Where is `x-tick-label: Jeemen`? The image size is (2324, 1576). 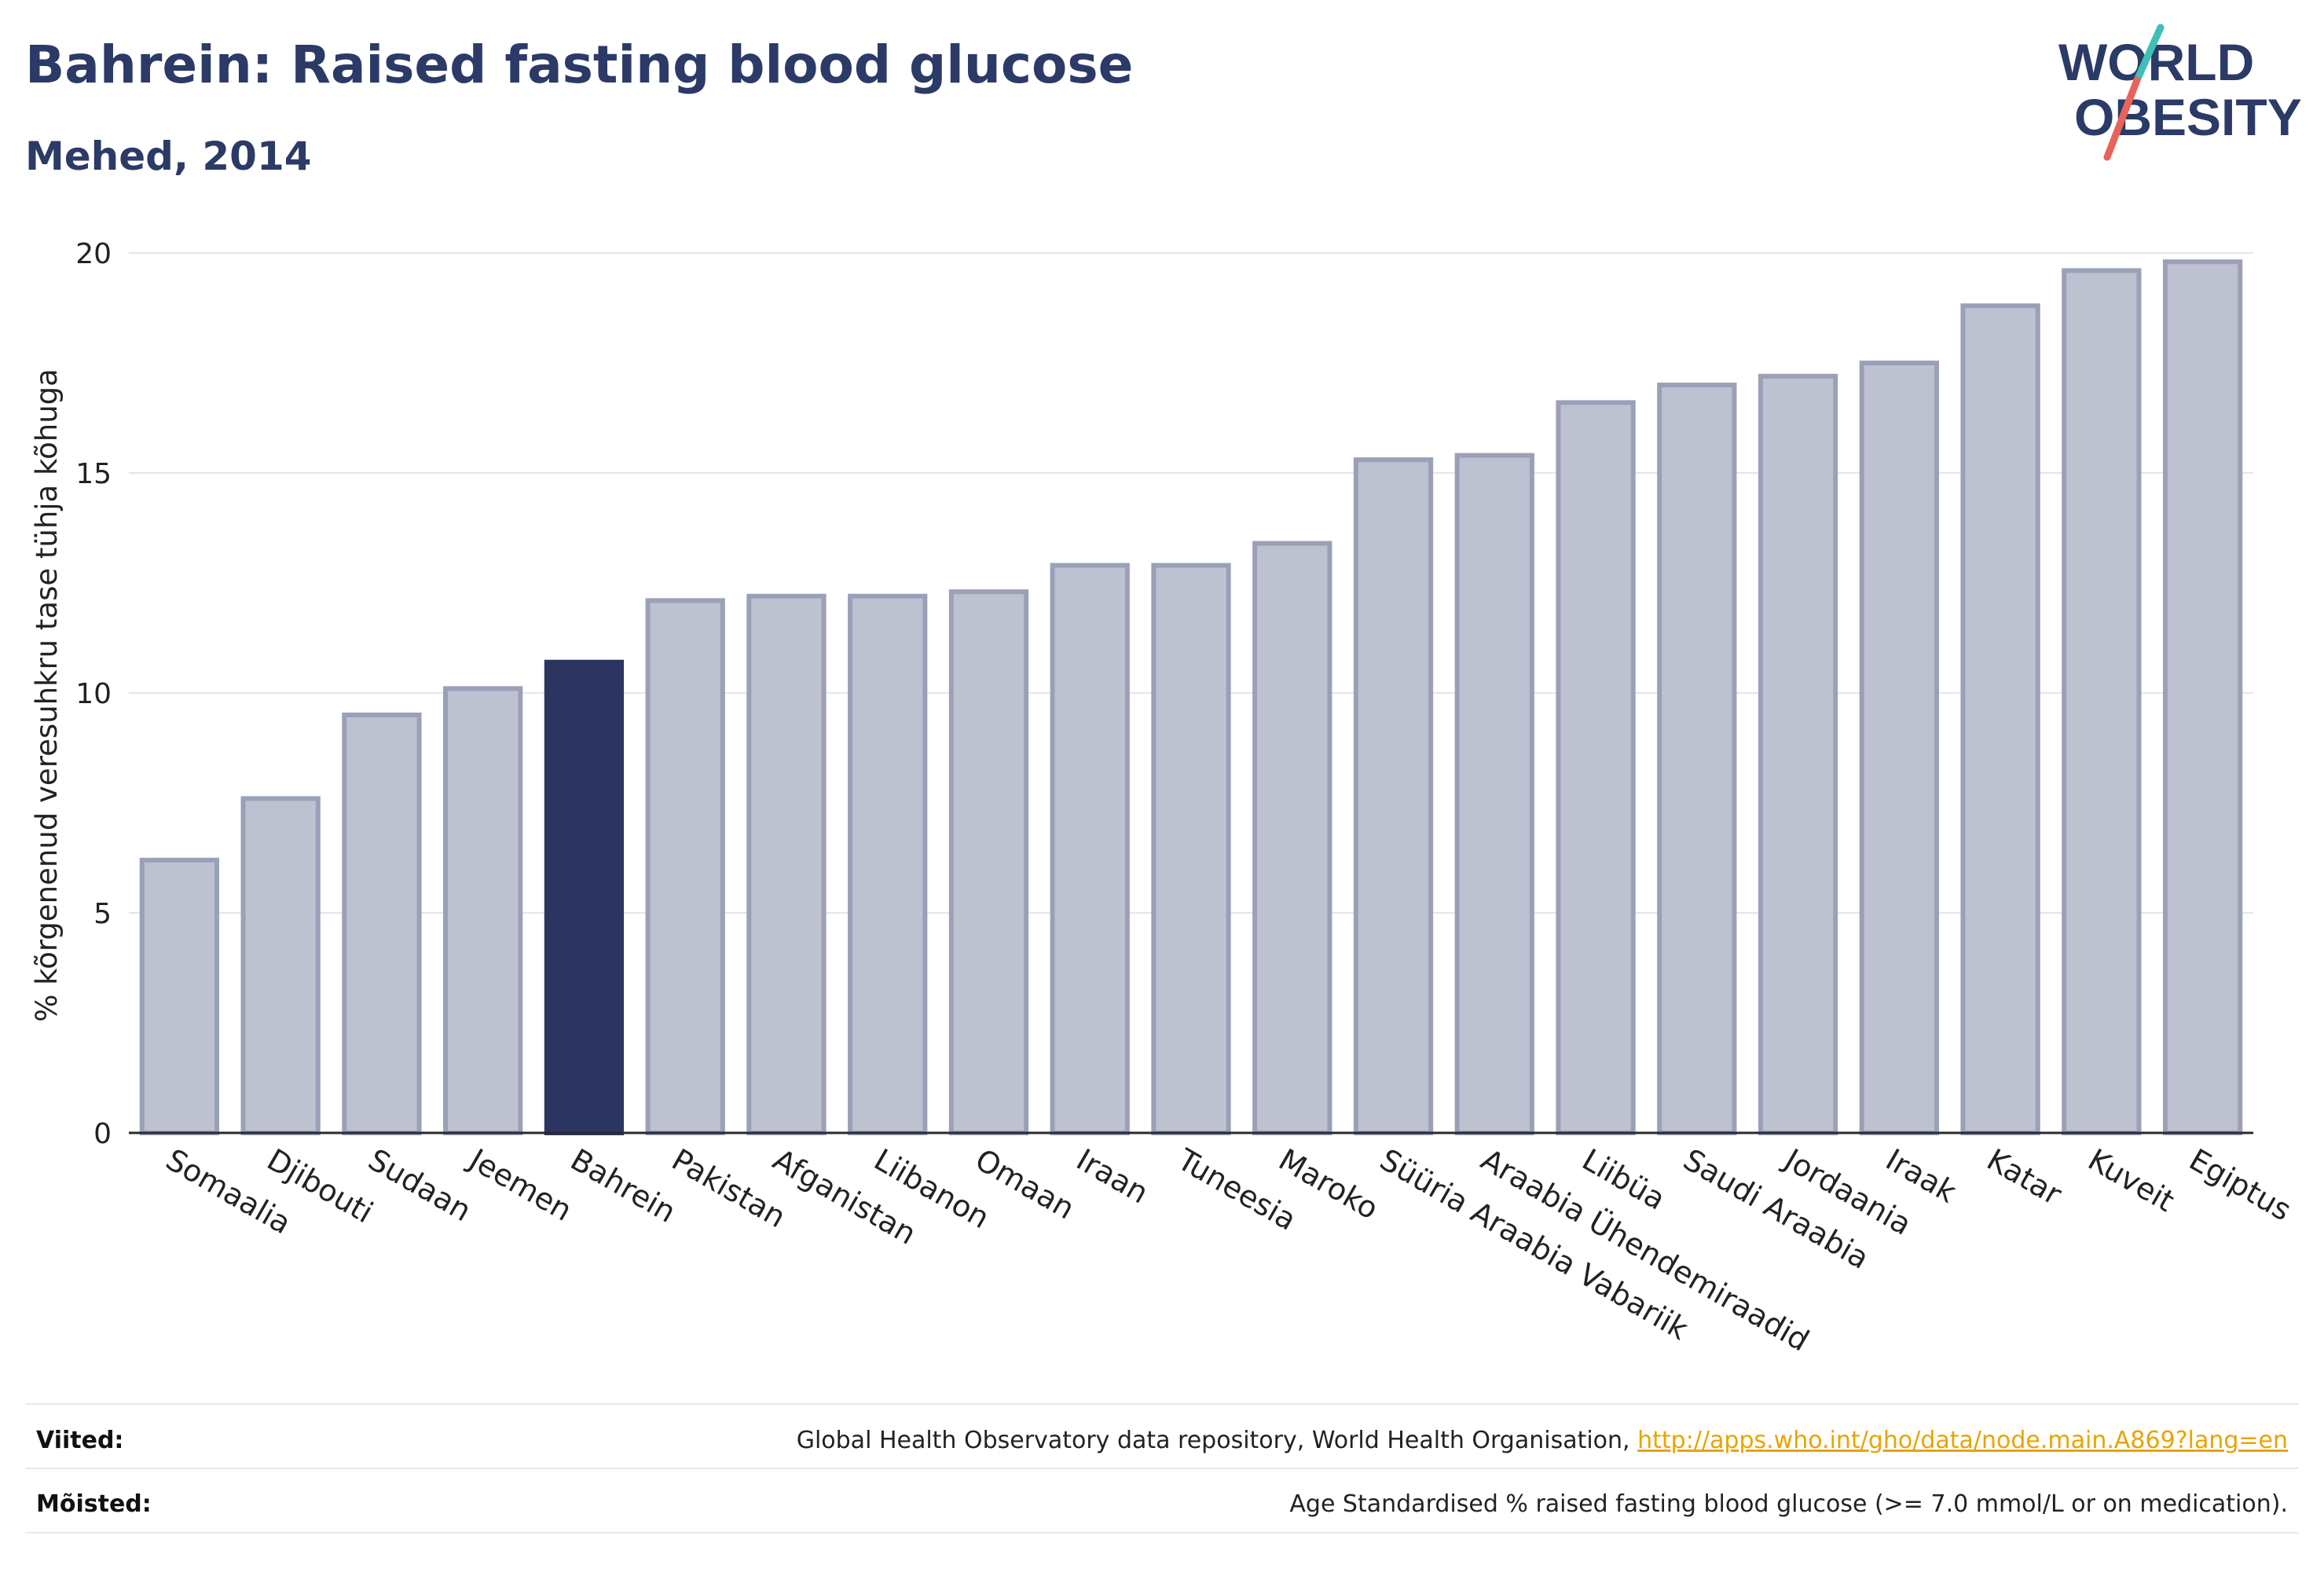 x-tick-label: Jeemen is located at coordinates (519, 1185).